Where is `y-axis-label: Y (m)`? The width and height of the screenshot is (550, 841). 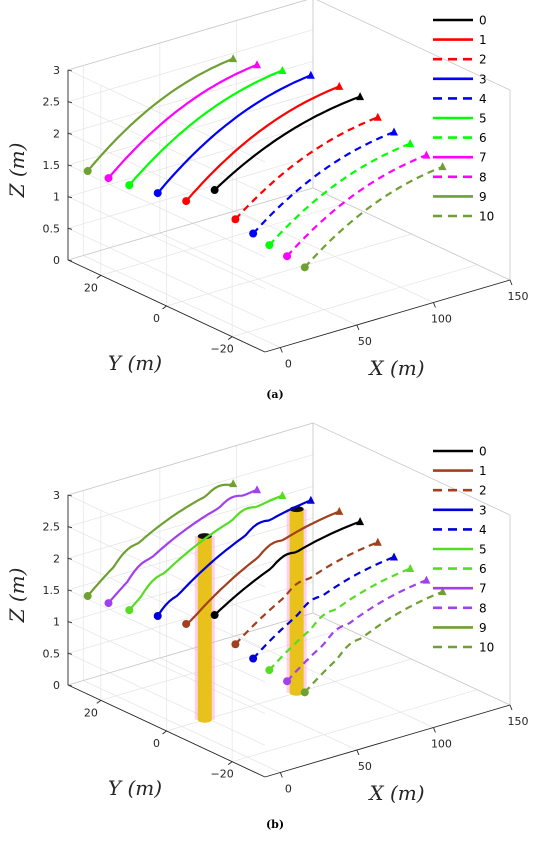 y-axis-label: Y (m) is located at coordinates (135, 788).